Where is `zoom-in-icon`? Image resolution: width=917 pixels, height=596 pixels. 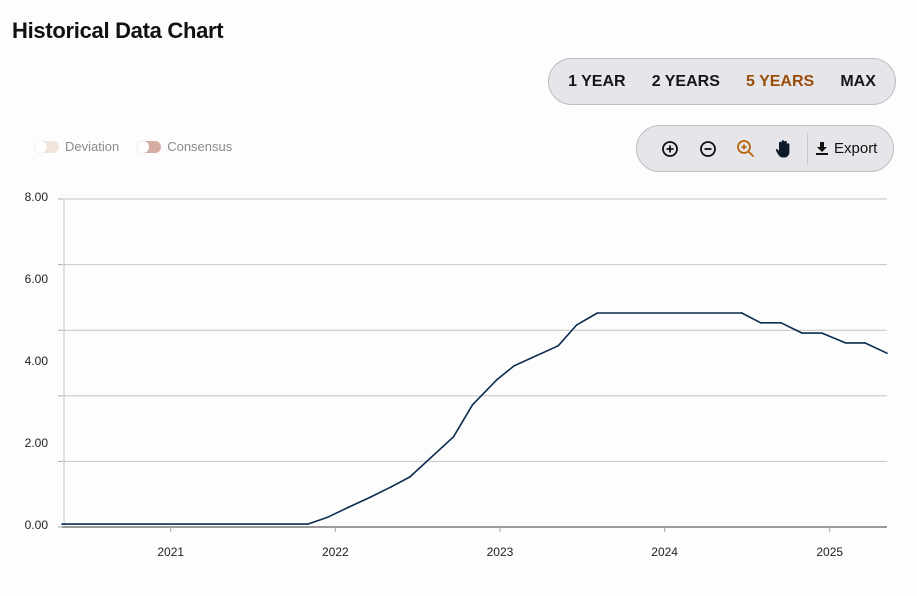 zoom-in-icon is located at coordinates (670, 148).